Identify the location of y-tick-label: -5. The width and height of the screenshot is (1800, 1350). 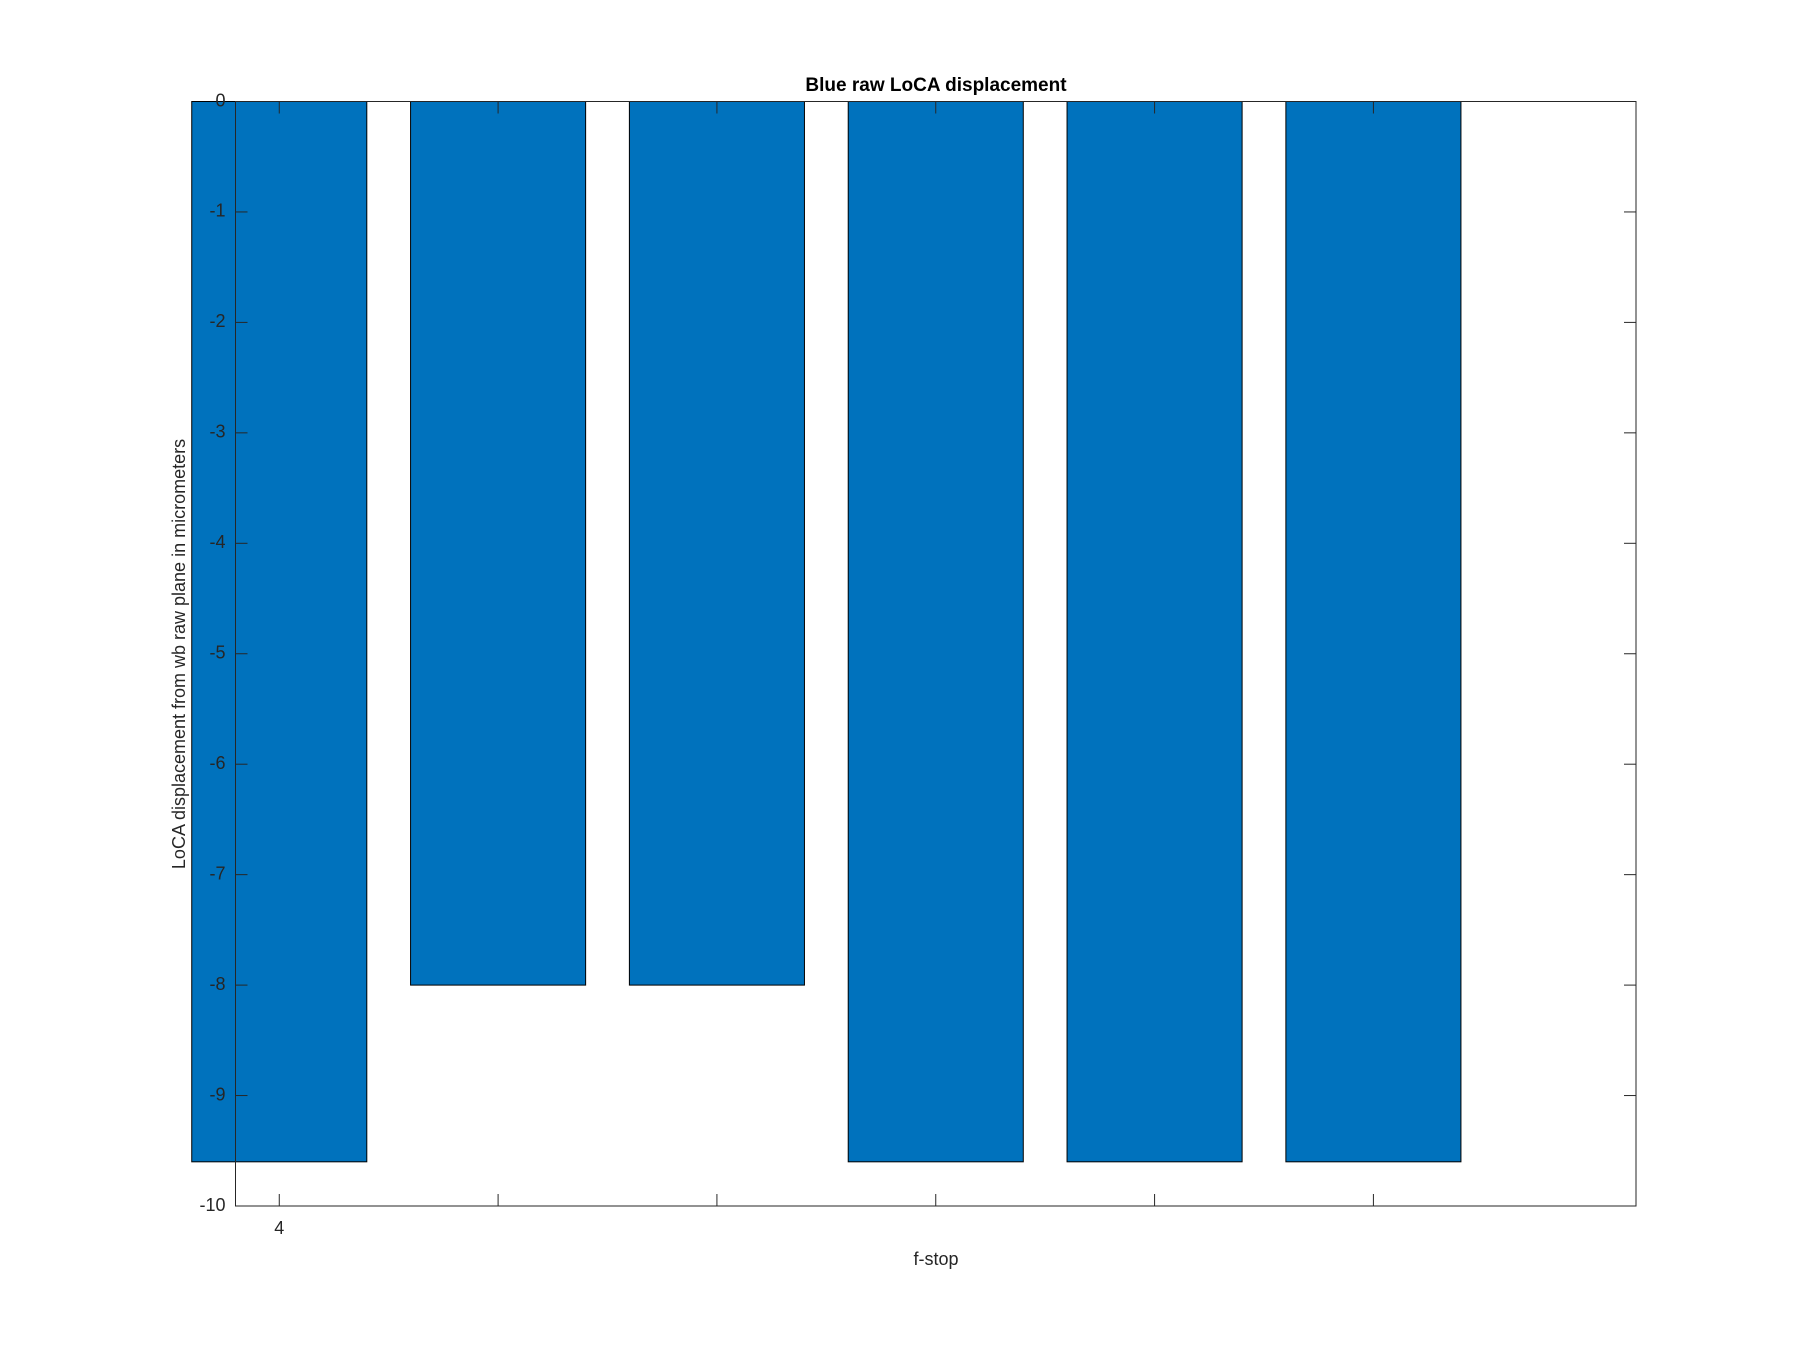
(217, 653).